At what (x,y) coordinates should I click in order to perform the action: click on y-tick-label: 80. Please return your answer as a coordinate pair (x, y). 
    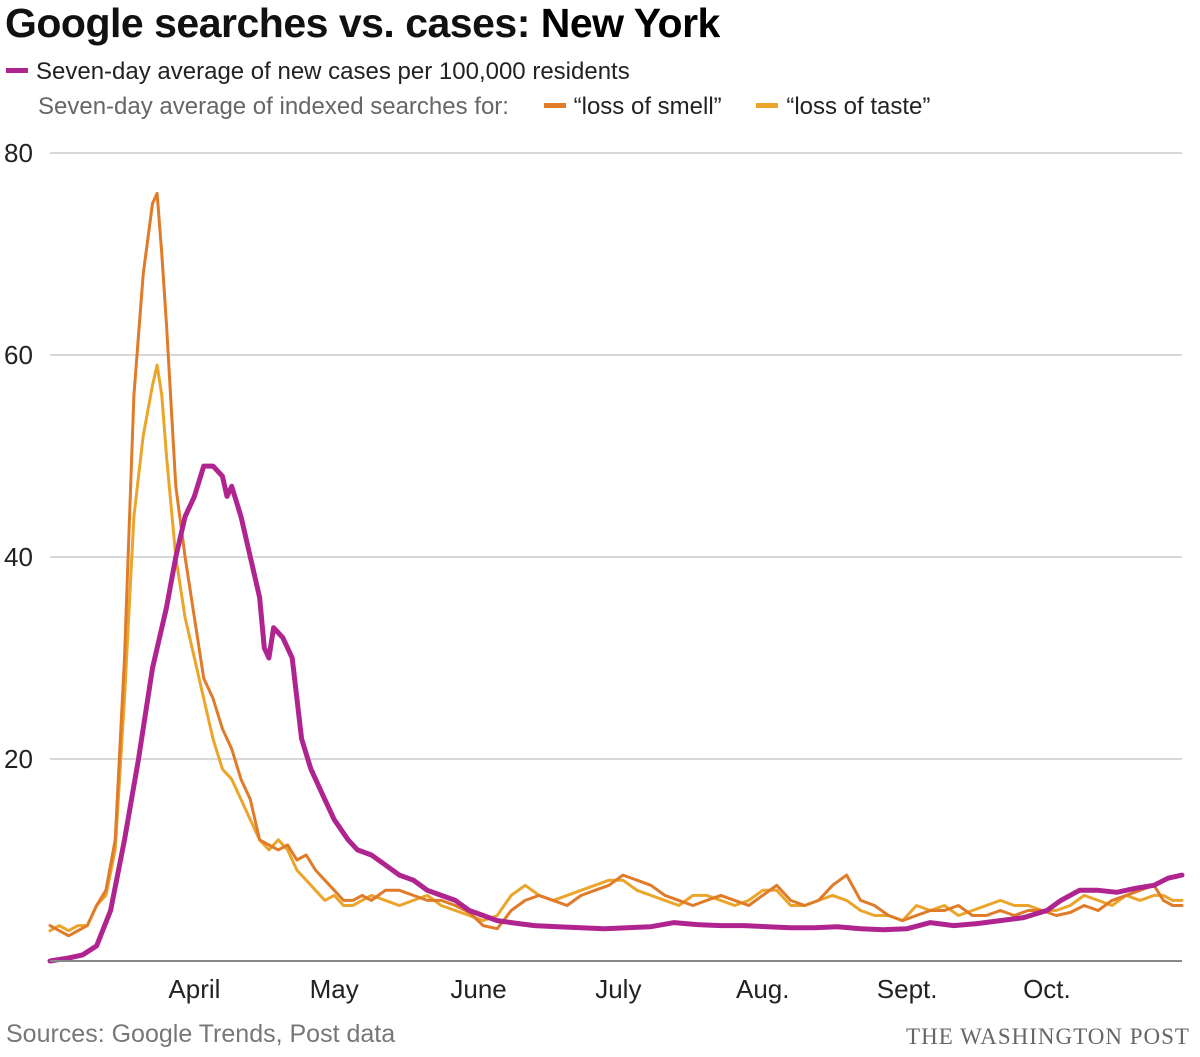
    Looking at the image, I should click on (18, 153).